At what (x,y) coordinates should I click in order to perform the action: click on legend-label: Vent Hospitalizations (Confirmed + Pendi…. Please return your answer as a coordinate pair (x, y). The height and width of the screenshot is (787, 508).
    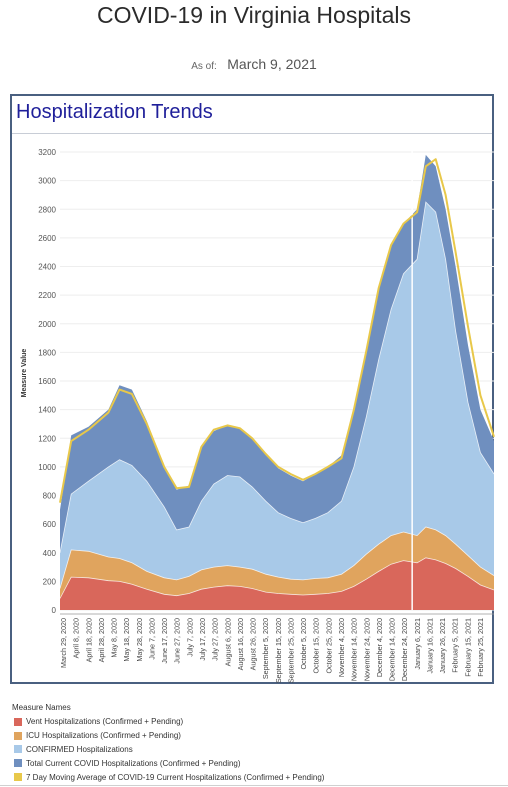
    Looking at the image, I should click on (105, 722).